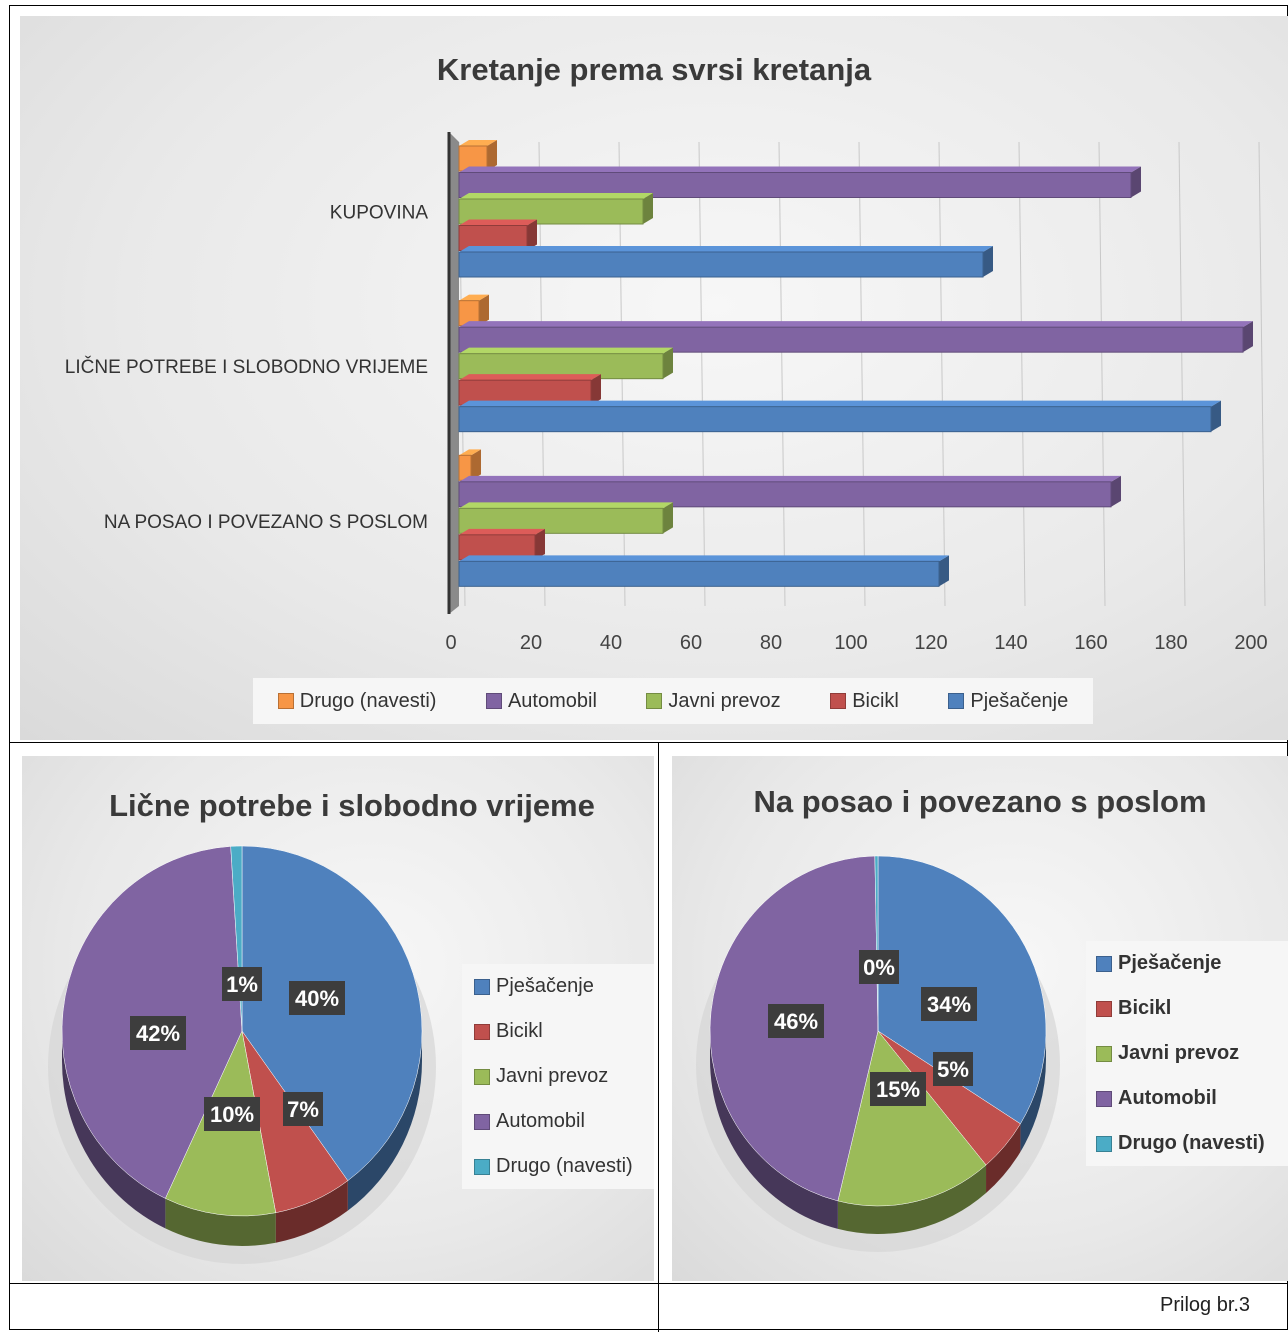 Image resolution: width=1288 pixels, height=1332 pixels. I want to click on pie2-legend-javni-prevoz: Javni prevoz, so click(1192, 1053).